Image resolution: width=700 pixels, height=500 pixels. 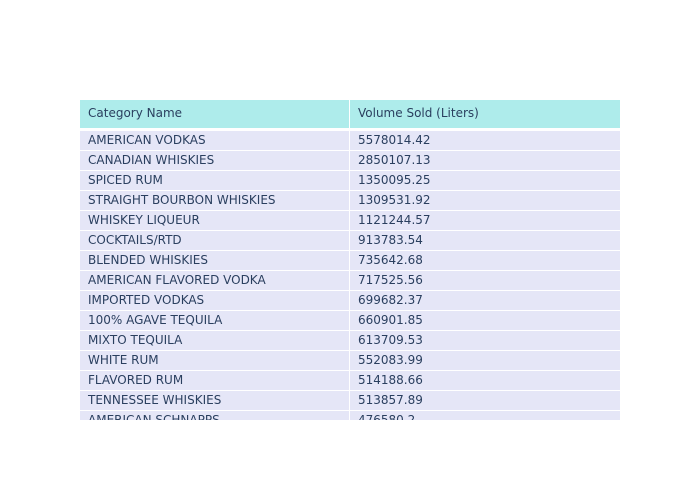 What do you see at coordinates (418, 113) in the screenshot?
I see `header-volume-sold: Volume Sold (Liters)` at bounding box center [418, 113].